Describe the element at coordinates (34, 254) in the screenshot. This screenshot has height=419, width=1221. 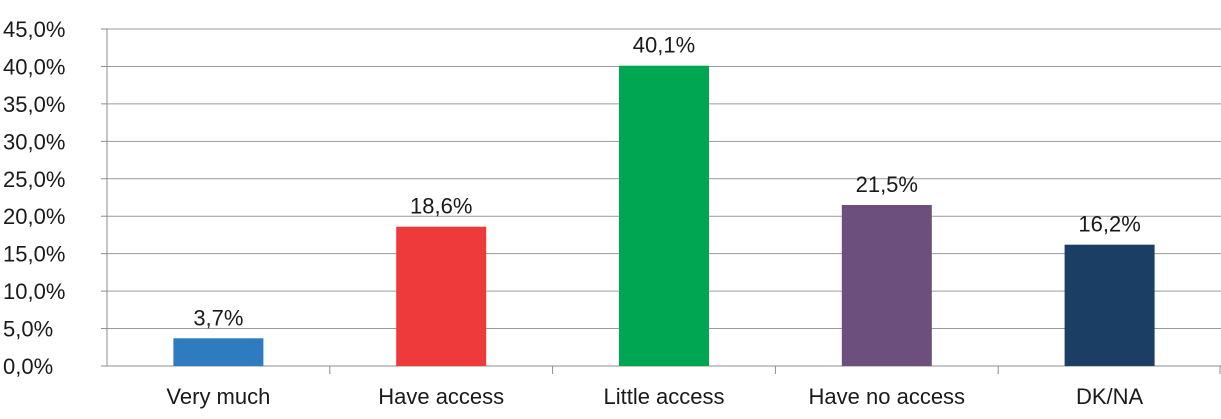
I see `y-tick-label: 15,0%` at that location.